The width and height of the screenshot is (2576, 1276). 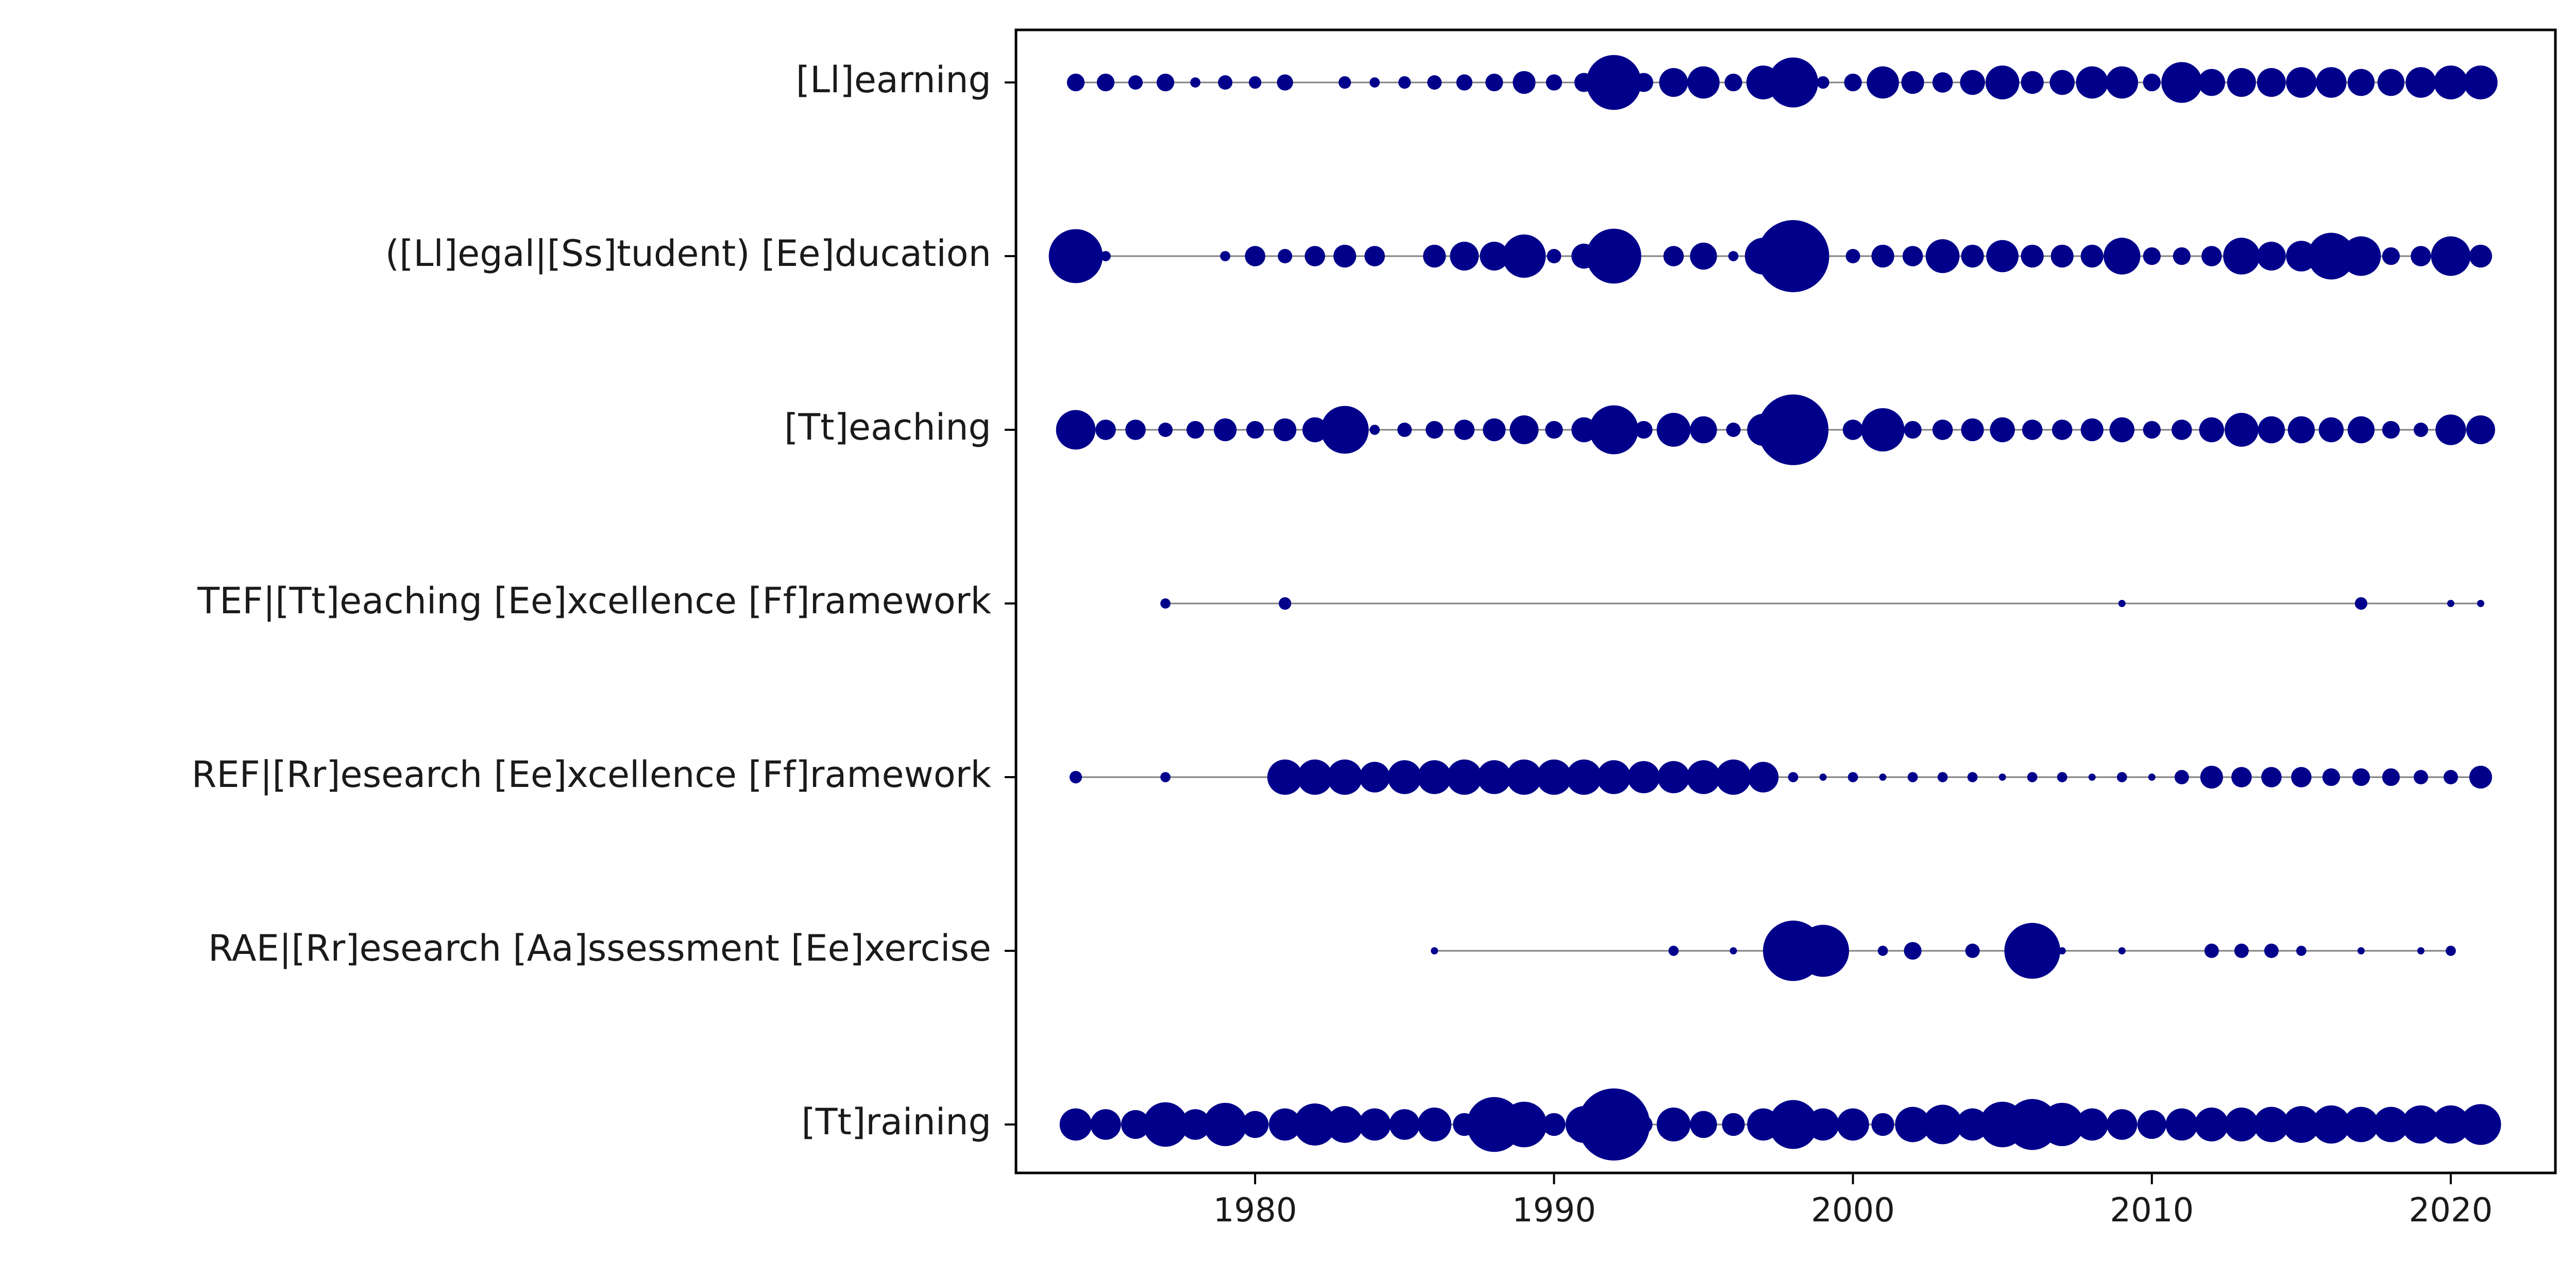 I want to click on xtick-label: 1990, so click(x=1554, y=1211).